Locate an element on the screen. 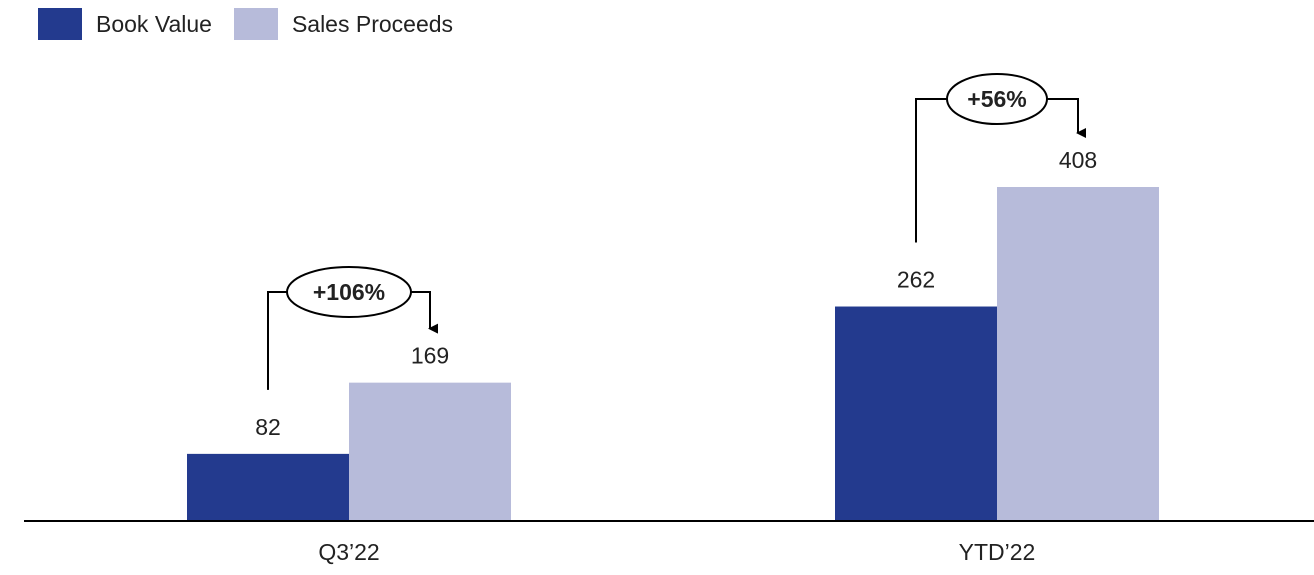 The height and width of the screenshot is (575, 1314). data-label-book-value-0: 82 is located at coordinates (268, 427).